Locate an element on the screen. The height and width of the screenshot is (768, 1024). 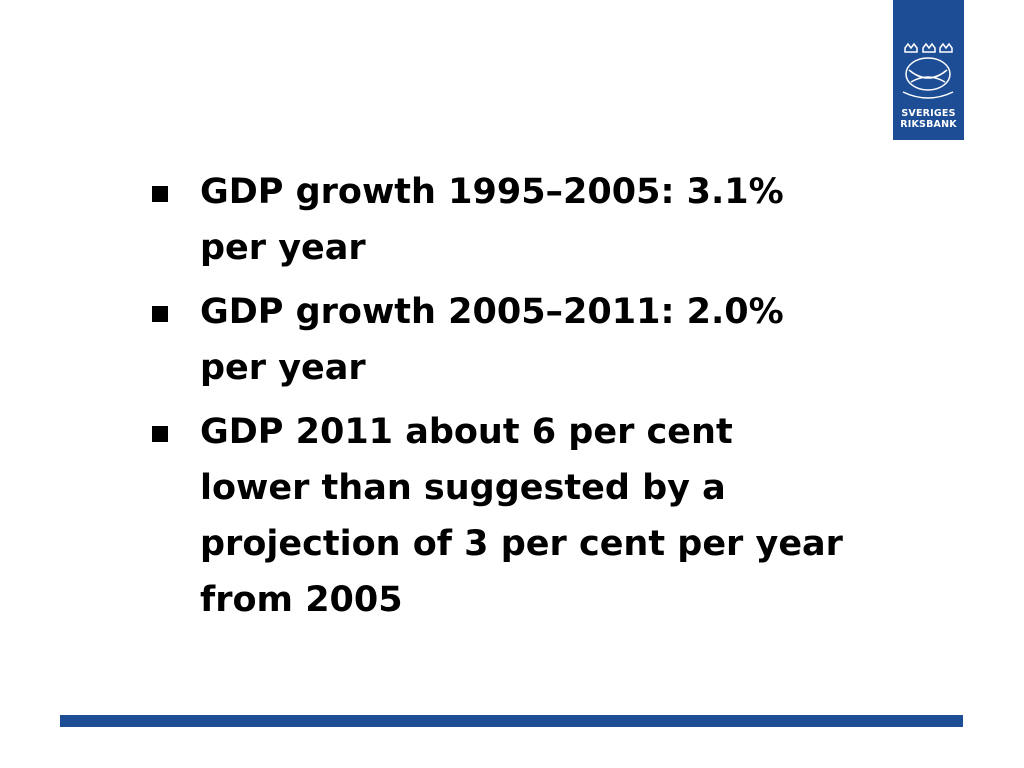
bullet-text: GDP growth 1995–2005: 3.1% is located at coordinates (492, 192).